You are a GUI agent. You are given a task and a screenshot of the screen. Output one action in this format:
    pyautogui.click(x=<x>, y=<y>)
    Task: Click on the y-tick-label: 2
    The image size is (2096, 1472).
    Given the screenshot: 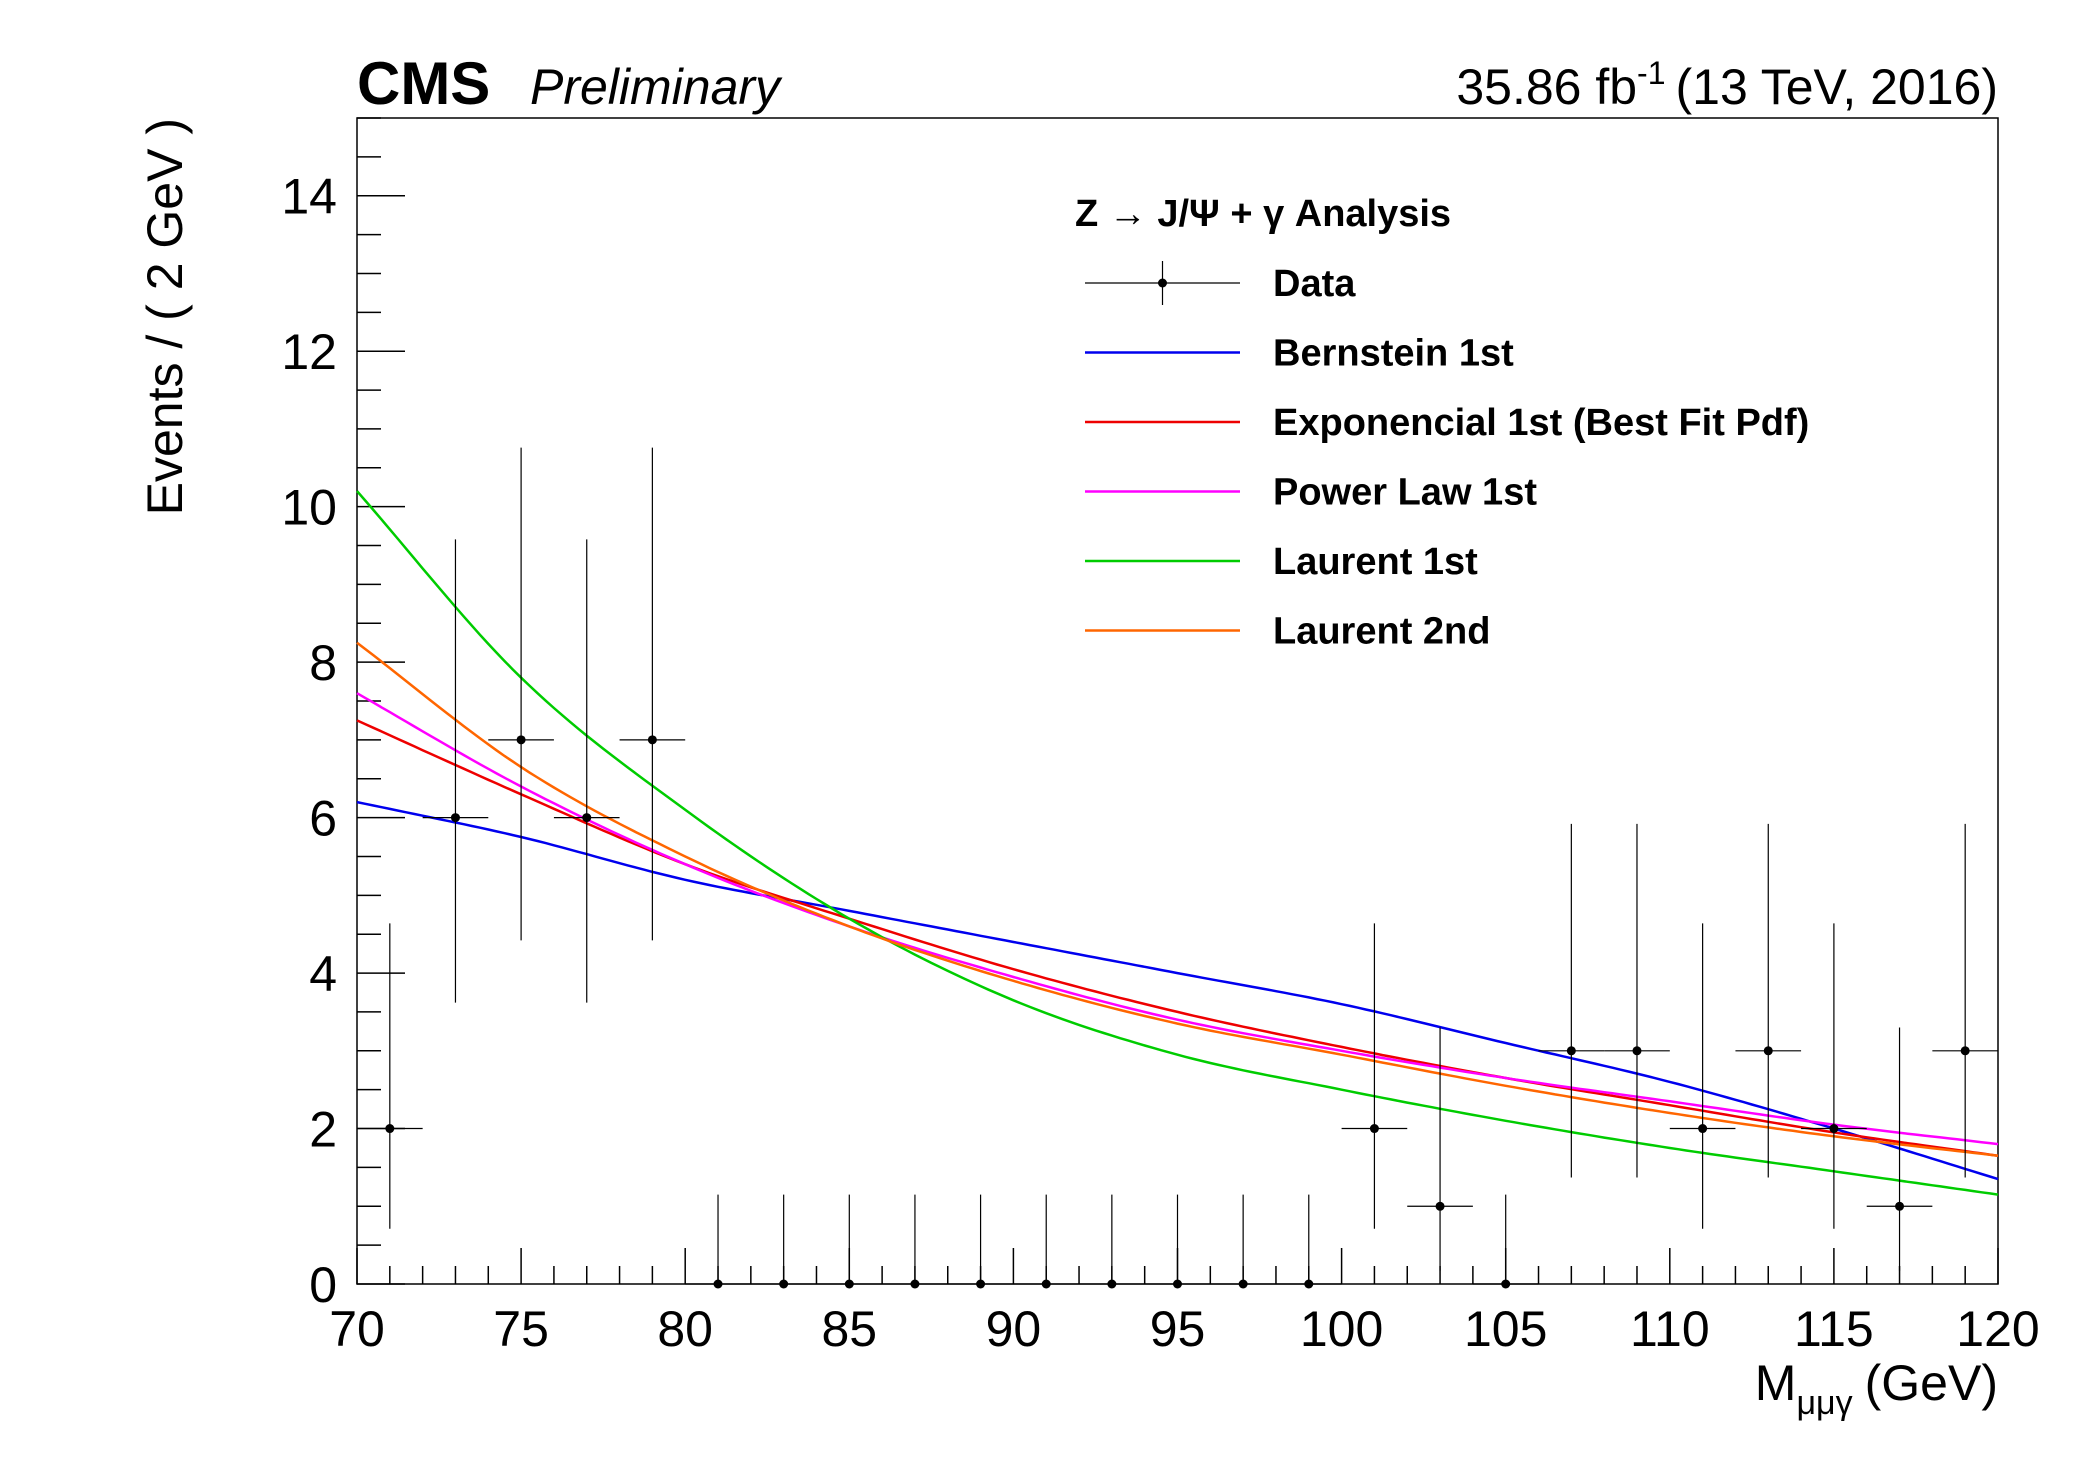 What is the action you would take?
    pyautogui.click(x=323, y=1130)
    